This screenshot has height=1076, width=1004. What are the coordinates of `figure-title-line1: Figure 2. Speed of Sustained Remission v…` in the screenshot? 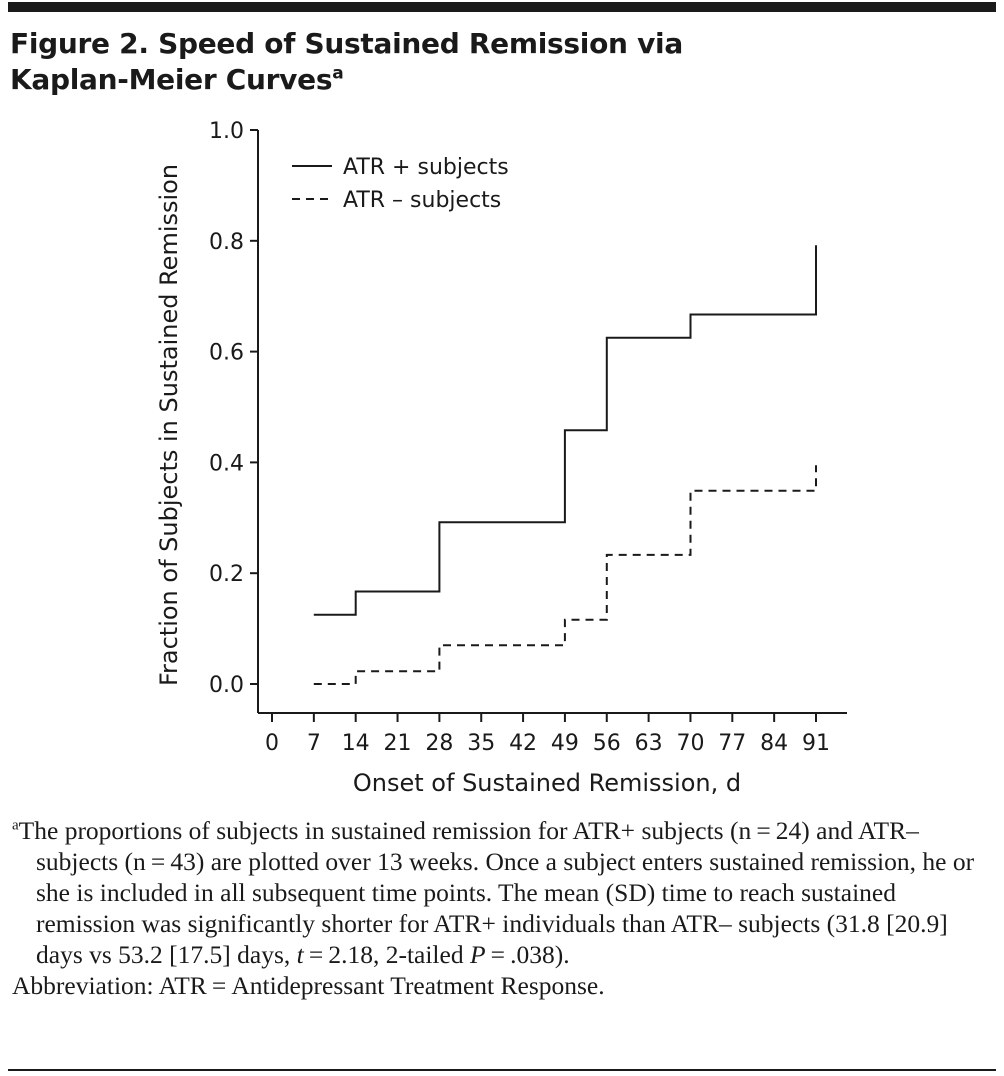 It's located at (346, 43).